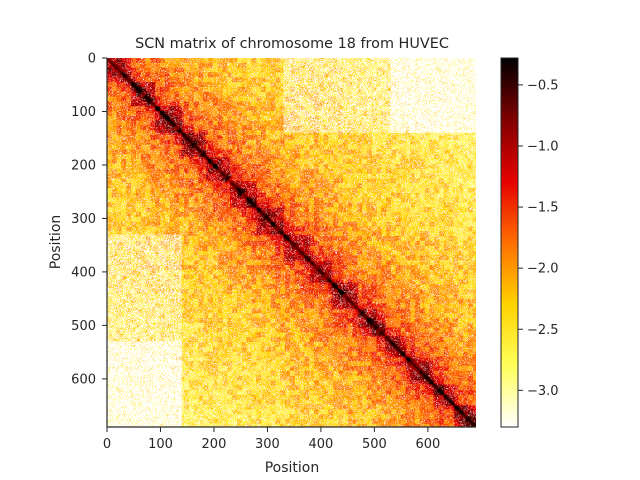  I want to click on x-tick-label: 500, so click(374, 444).